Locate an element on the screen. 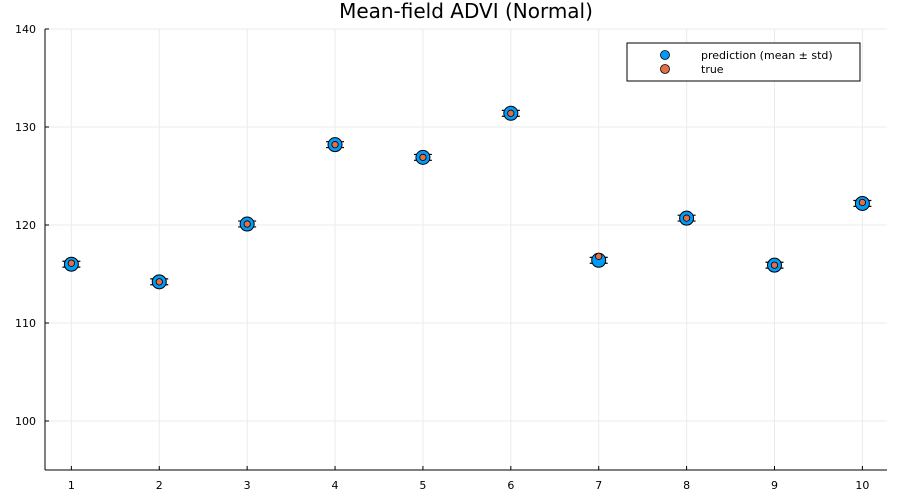  legend-box is located at coordinates (743, 62).